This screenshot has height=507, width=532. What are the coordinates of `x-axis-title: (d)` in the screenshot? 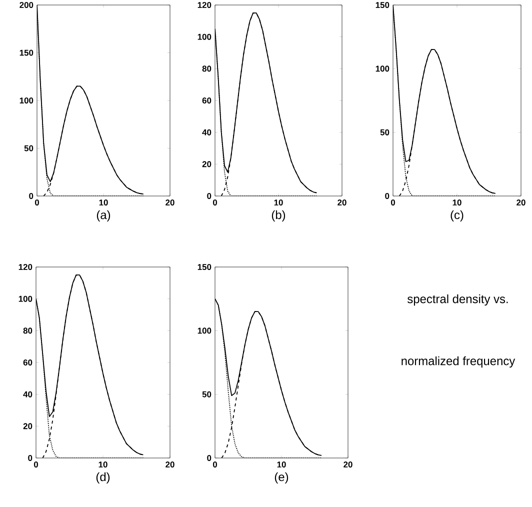 It's located at (103, 478).